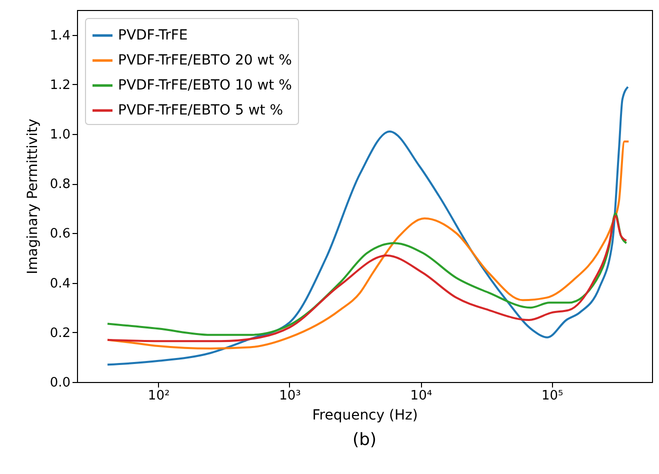 The width and height of the screenshot is (659, 474). I want to click on y-tick-label: 0.4, so click(60, 284).